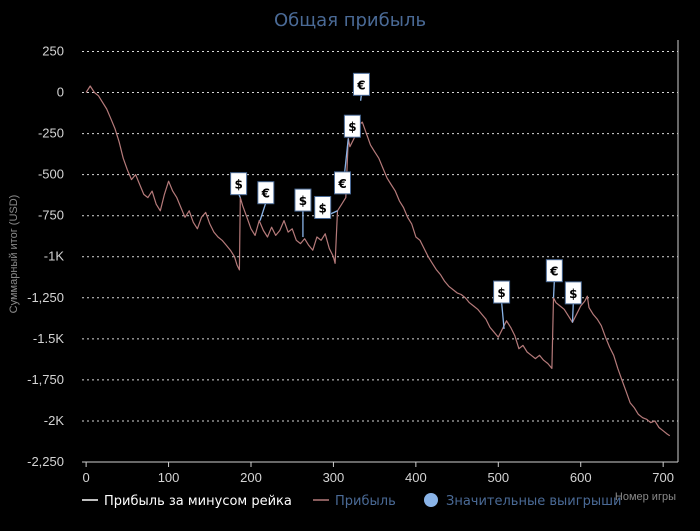 This screenshot has width=700, height=531. Describe the element at coordinates (14, 254) in the screenshot. I see `y-axis-label: Суммарный итог (USD)` at that location.